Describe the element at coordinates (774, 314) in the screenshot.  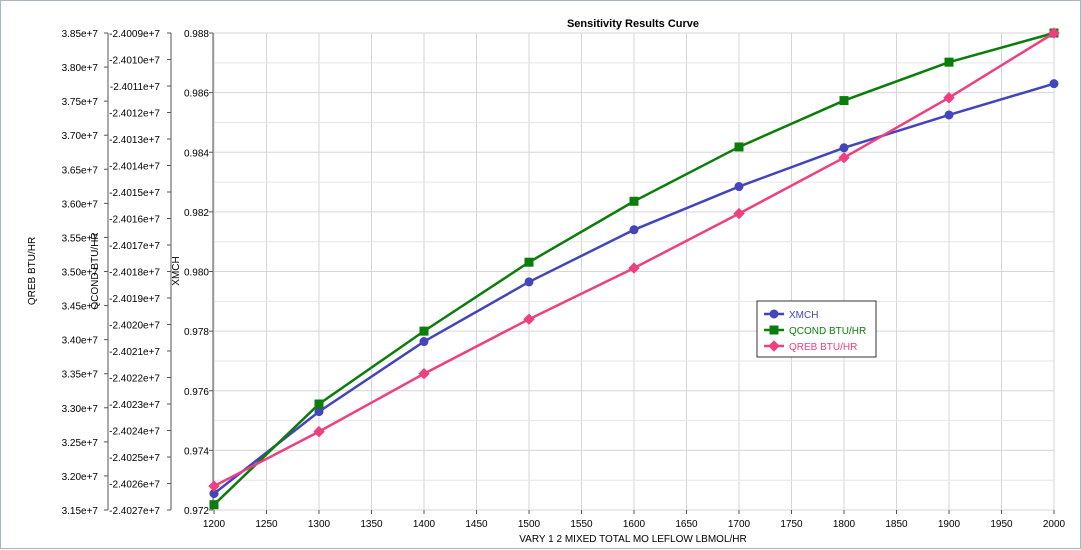
I see `legend-marker-xmch` at that location.